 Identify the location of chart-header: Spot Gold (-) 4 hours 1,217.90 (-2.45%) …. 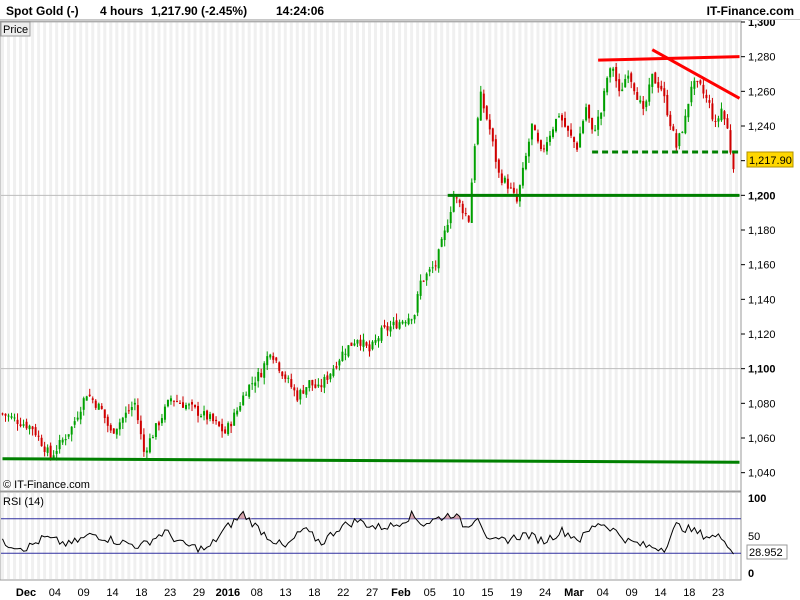
(400, 10).